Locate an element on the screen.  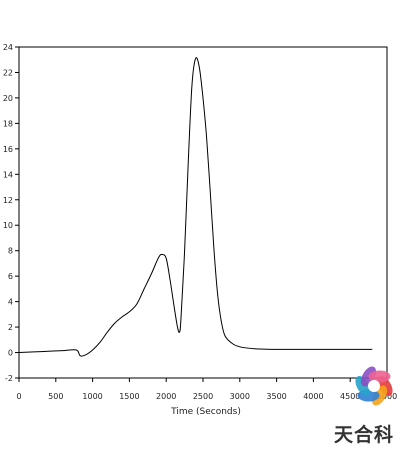
y-tick-label: 20 is located at coordinates (8, 98).